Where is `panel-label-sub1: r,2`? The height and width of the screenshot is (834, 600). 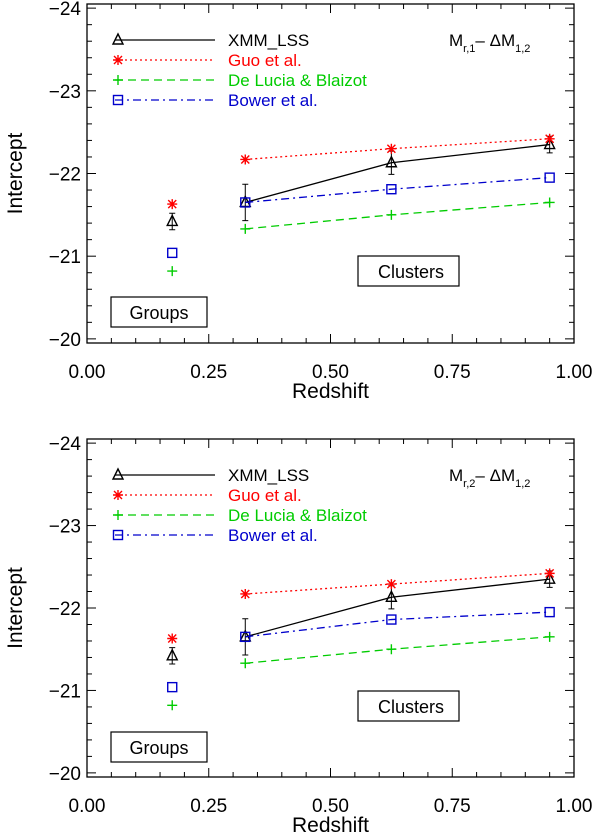
panel-label-sub1: r,2 is located at coordinates (469, 484).